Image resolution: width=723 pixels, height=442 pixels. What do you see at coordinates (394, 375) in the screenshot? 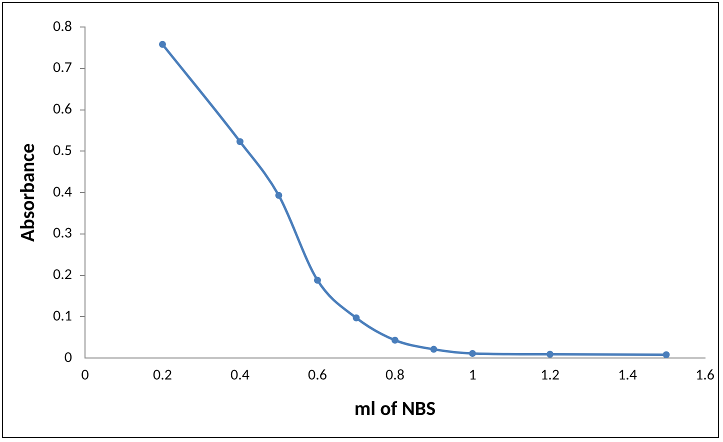
I see `x-tick-label: 0.8` at bounding box center [394, 375].